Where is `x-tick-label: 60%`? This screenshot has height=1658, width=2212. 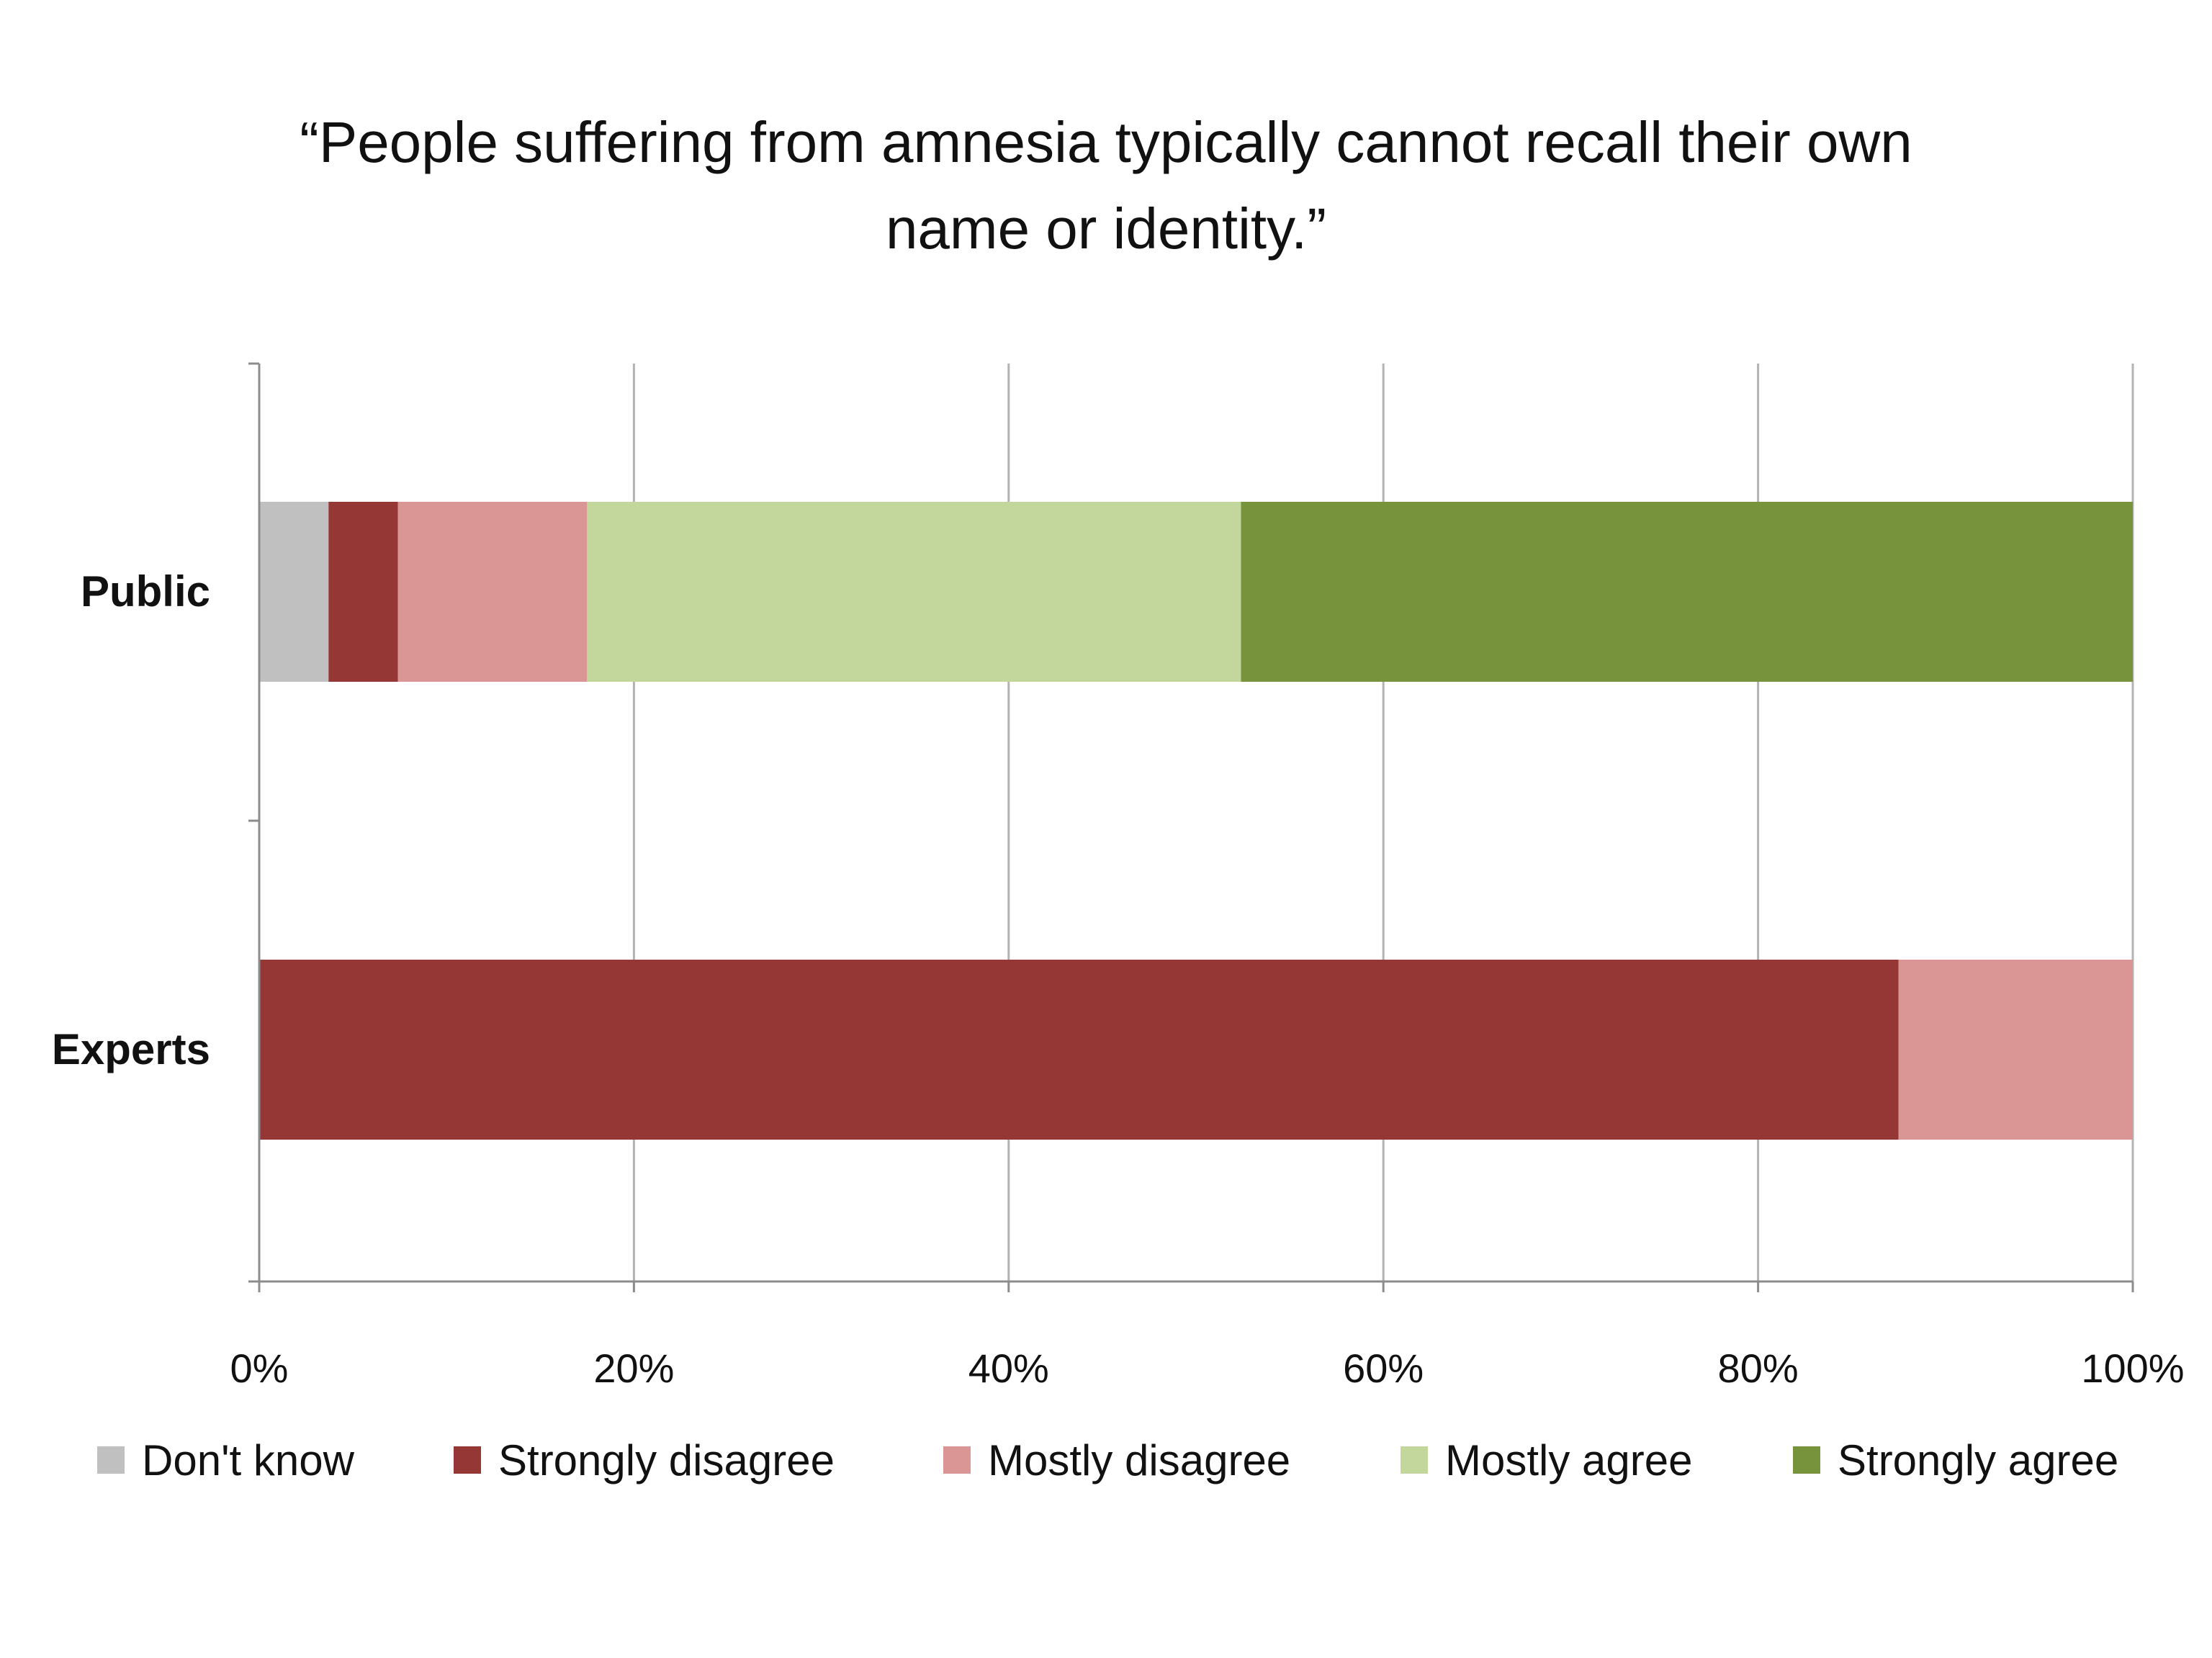
x-tick-label: 60% is located at coordinates (1383, 1368).